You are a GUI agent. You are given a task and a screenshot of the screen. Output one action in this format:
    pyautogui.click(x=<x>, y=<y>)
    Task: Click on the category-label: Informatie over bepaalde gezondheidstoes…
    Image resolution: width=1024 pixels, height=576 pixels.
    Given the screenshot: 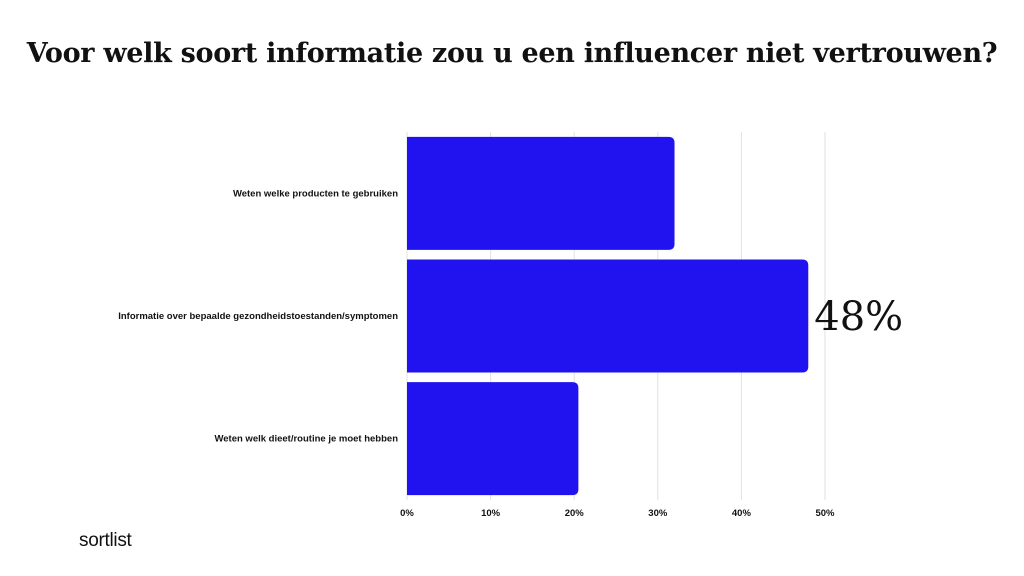 What is the action you would take?
    pyautogui.click(x=258, y=316)
    